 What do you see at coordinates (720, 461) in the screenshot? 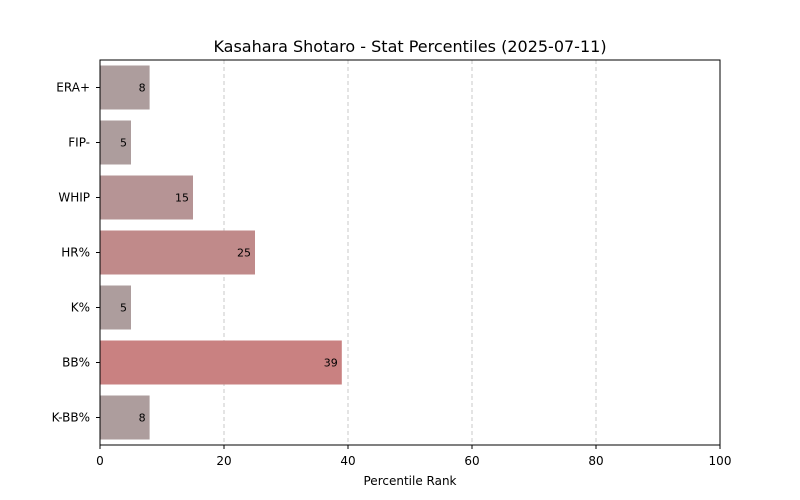
I see `x-tick-label: 100` at bounding box center [720, 461].